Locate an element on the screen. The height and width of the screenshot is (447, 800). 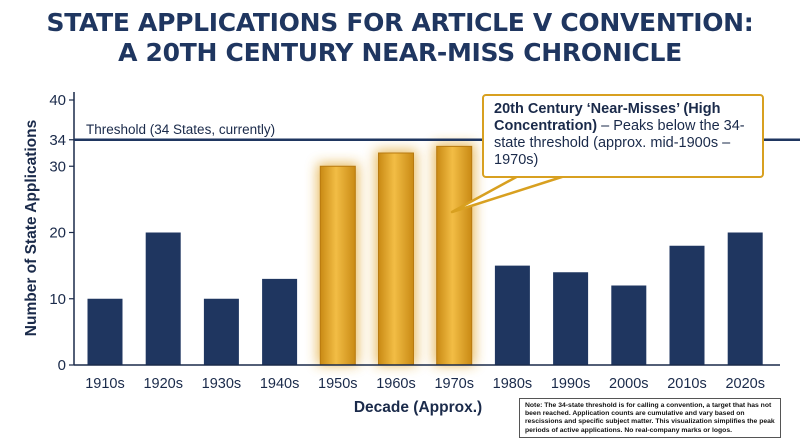
bar-1950s is located at coordinates (337, 265).